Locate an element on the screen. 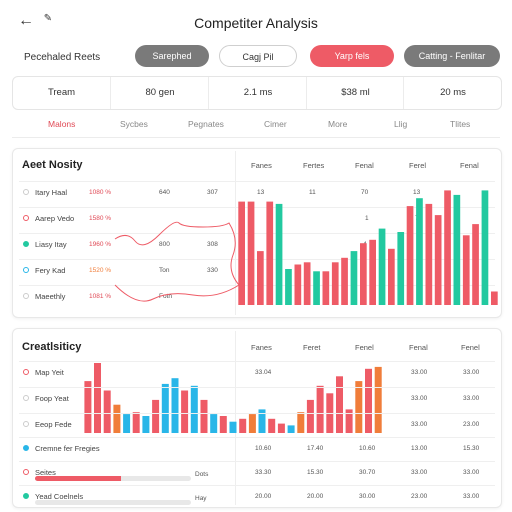 This screenshot has height=512, width=512. chip-saved: Sarephed is located at coordinates (172, 56).